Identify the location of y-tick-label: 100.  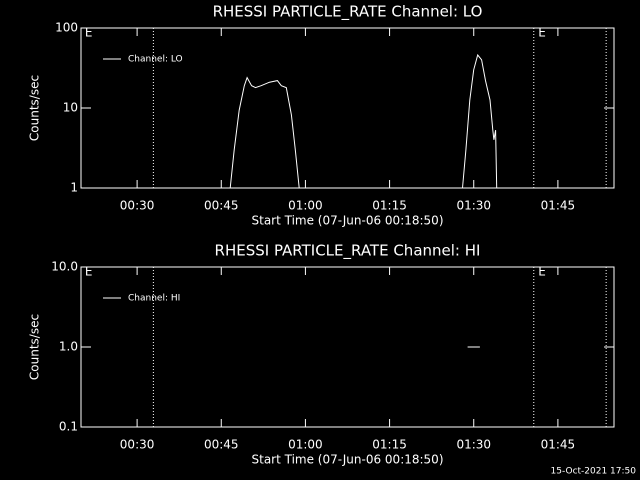
(66, 28).